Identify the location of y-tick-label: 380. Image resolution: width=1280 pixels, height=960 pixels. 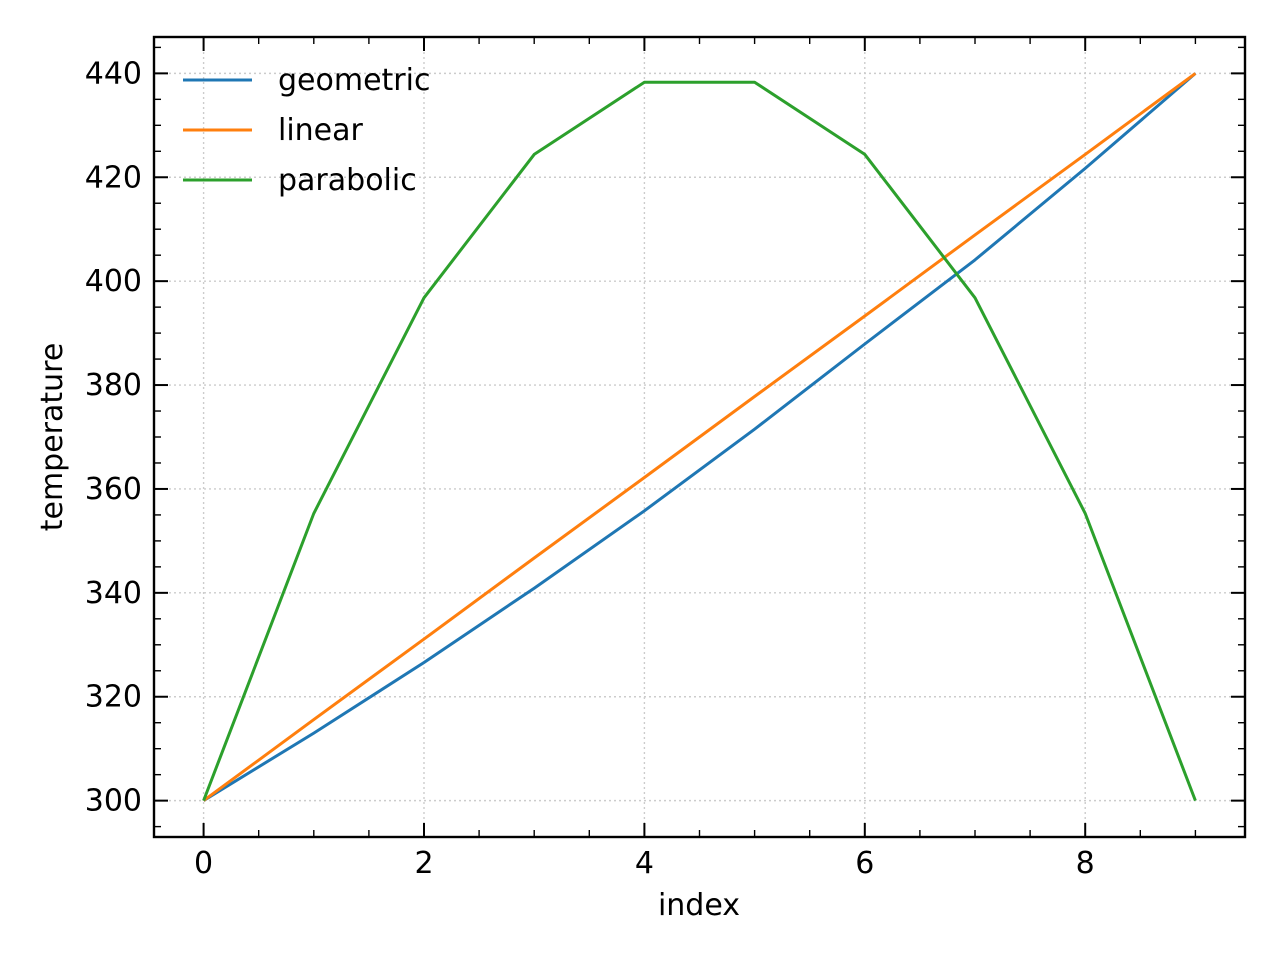
(113, 385).